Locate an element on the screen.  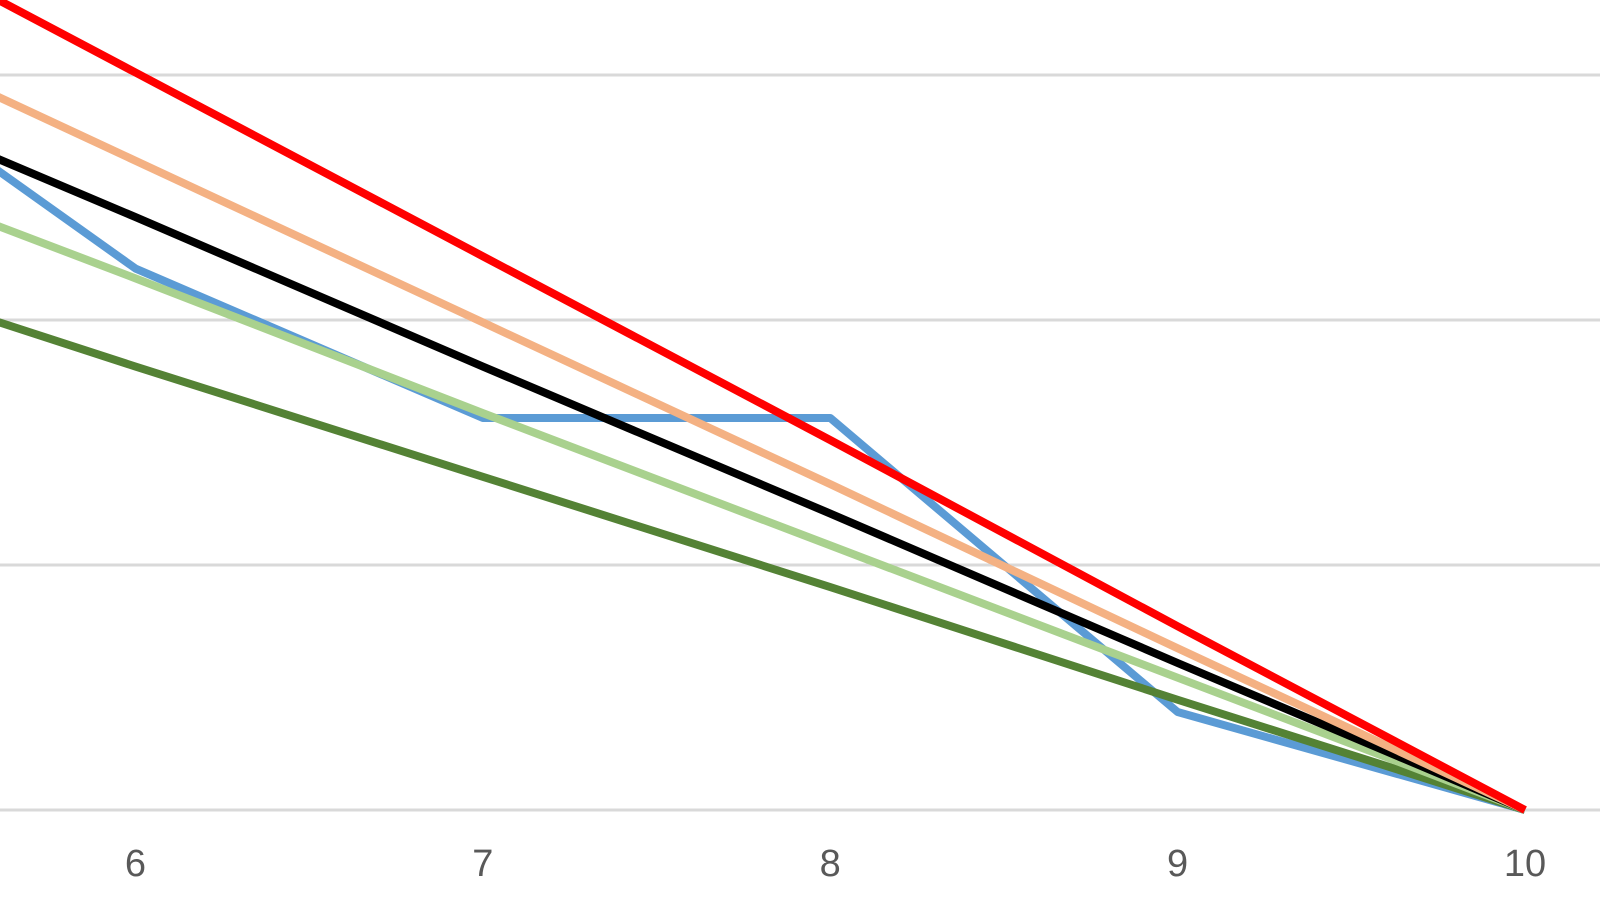
x-tick-label: 6 is located at coordinates (135, 864).